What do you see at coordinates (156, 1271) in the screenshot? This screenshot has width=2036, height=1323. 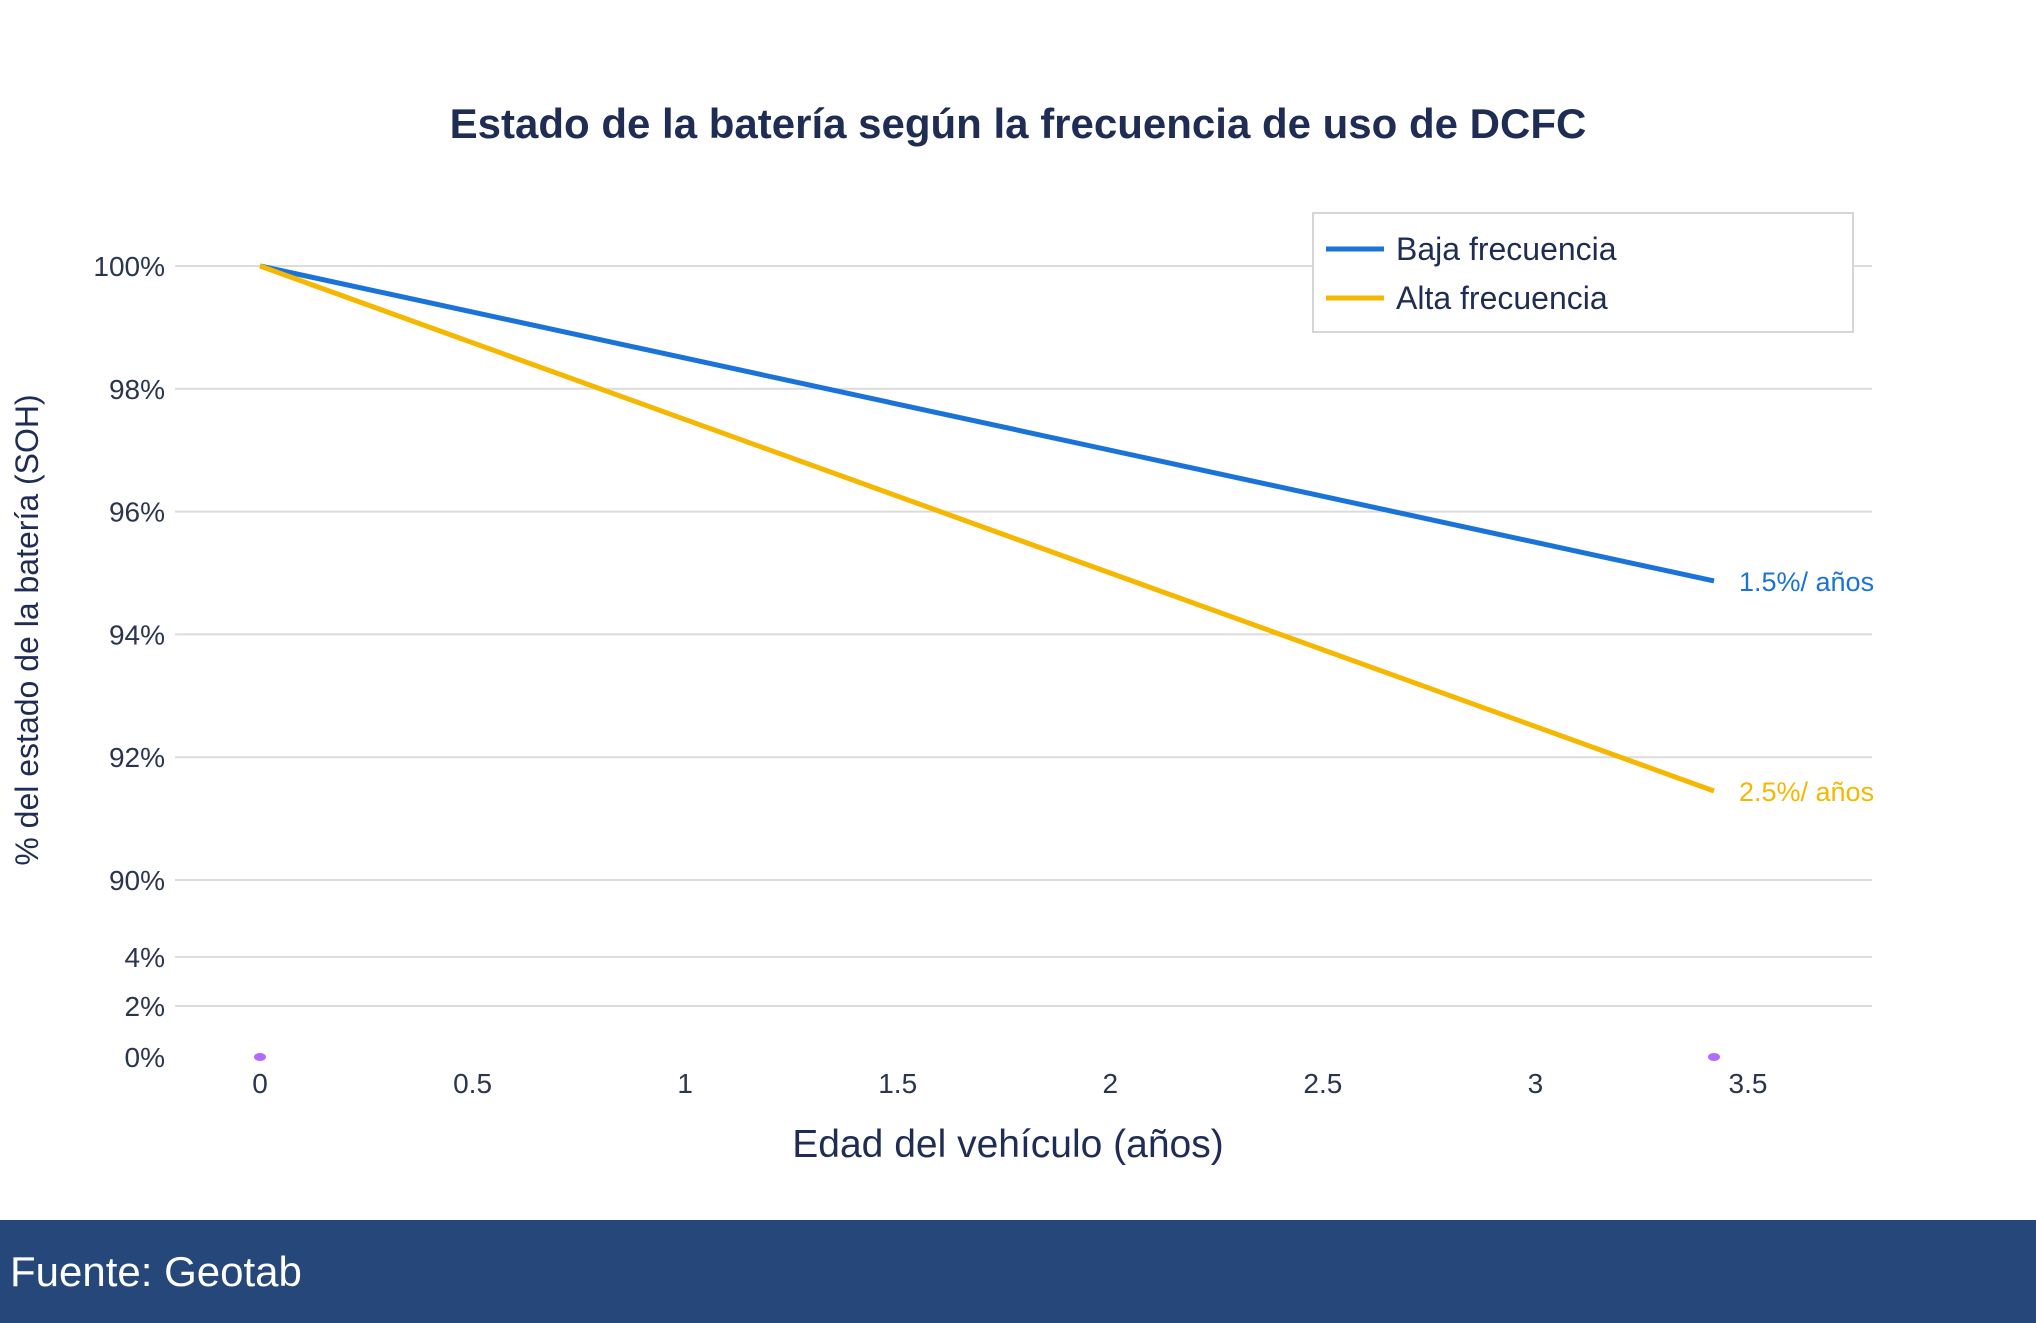 I see `source-text: Fuente: Geotab` at bounding box center [156, 1271].